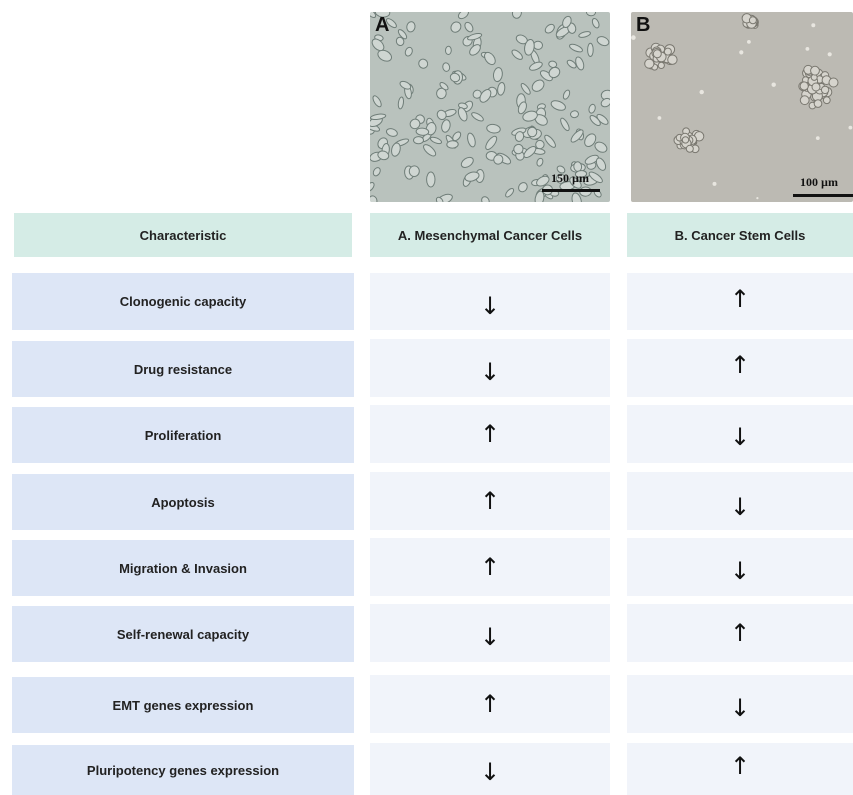 This screenshot has height=795, width=853. What do you see at coordinates (183, 502) in the screenshot?
I see `row-label: Apoptosis` at bounding box center [183, 502].